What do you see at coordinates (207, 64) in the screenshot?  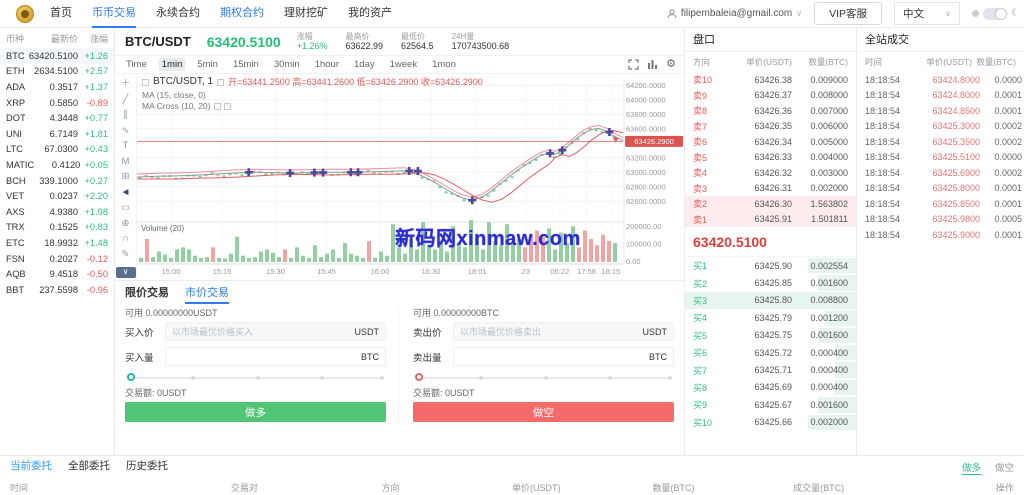 I see `timeframe-5min: 5min` at bounding box center [207, 64].